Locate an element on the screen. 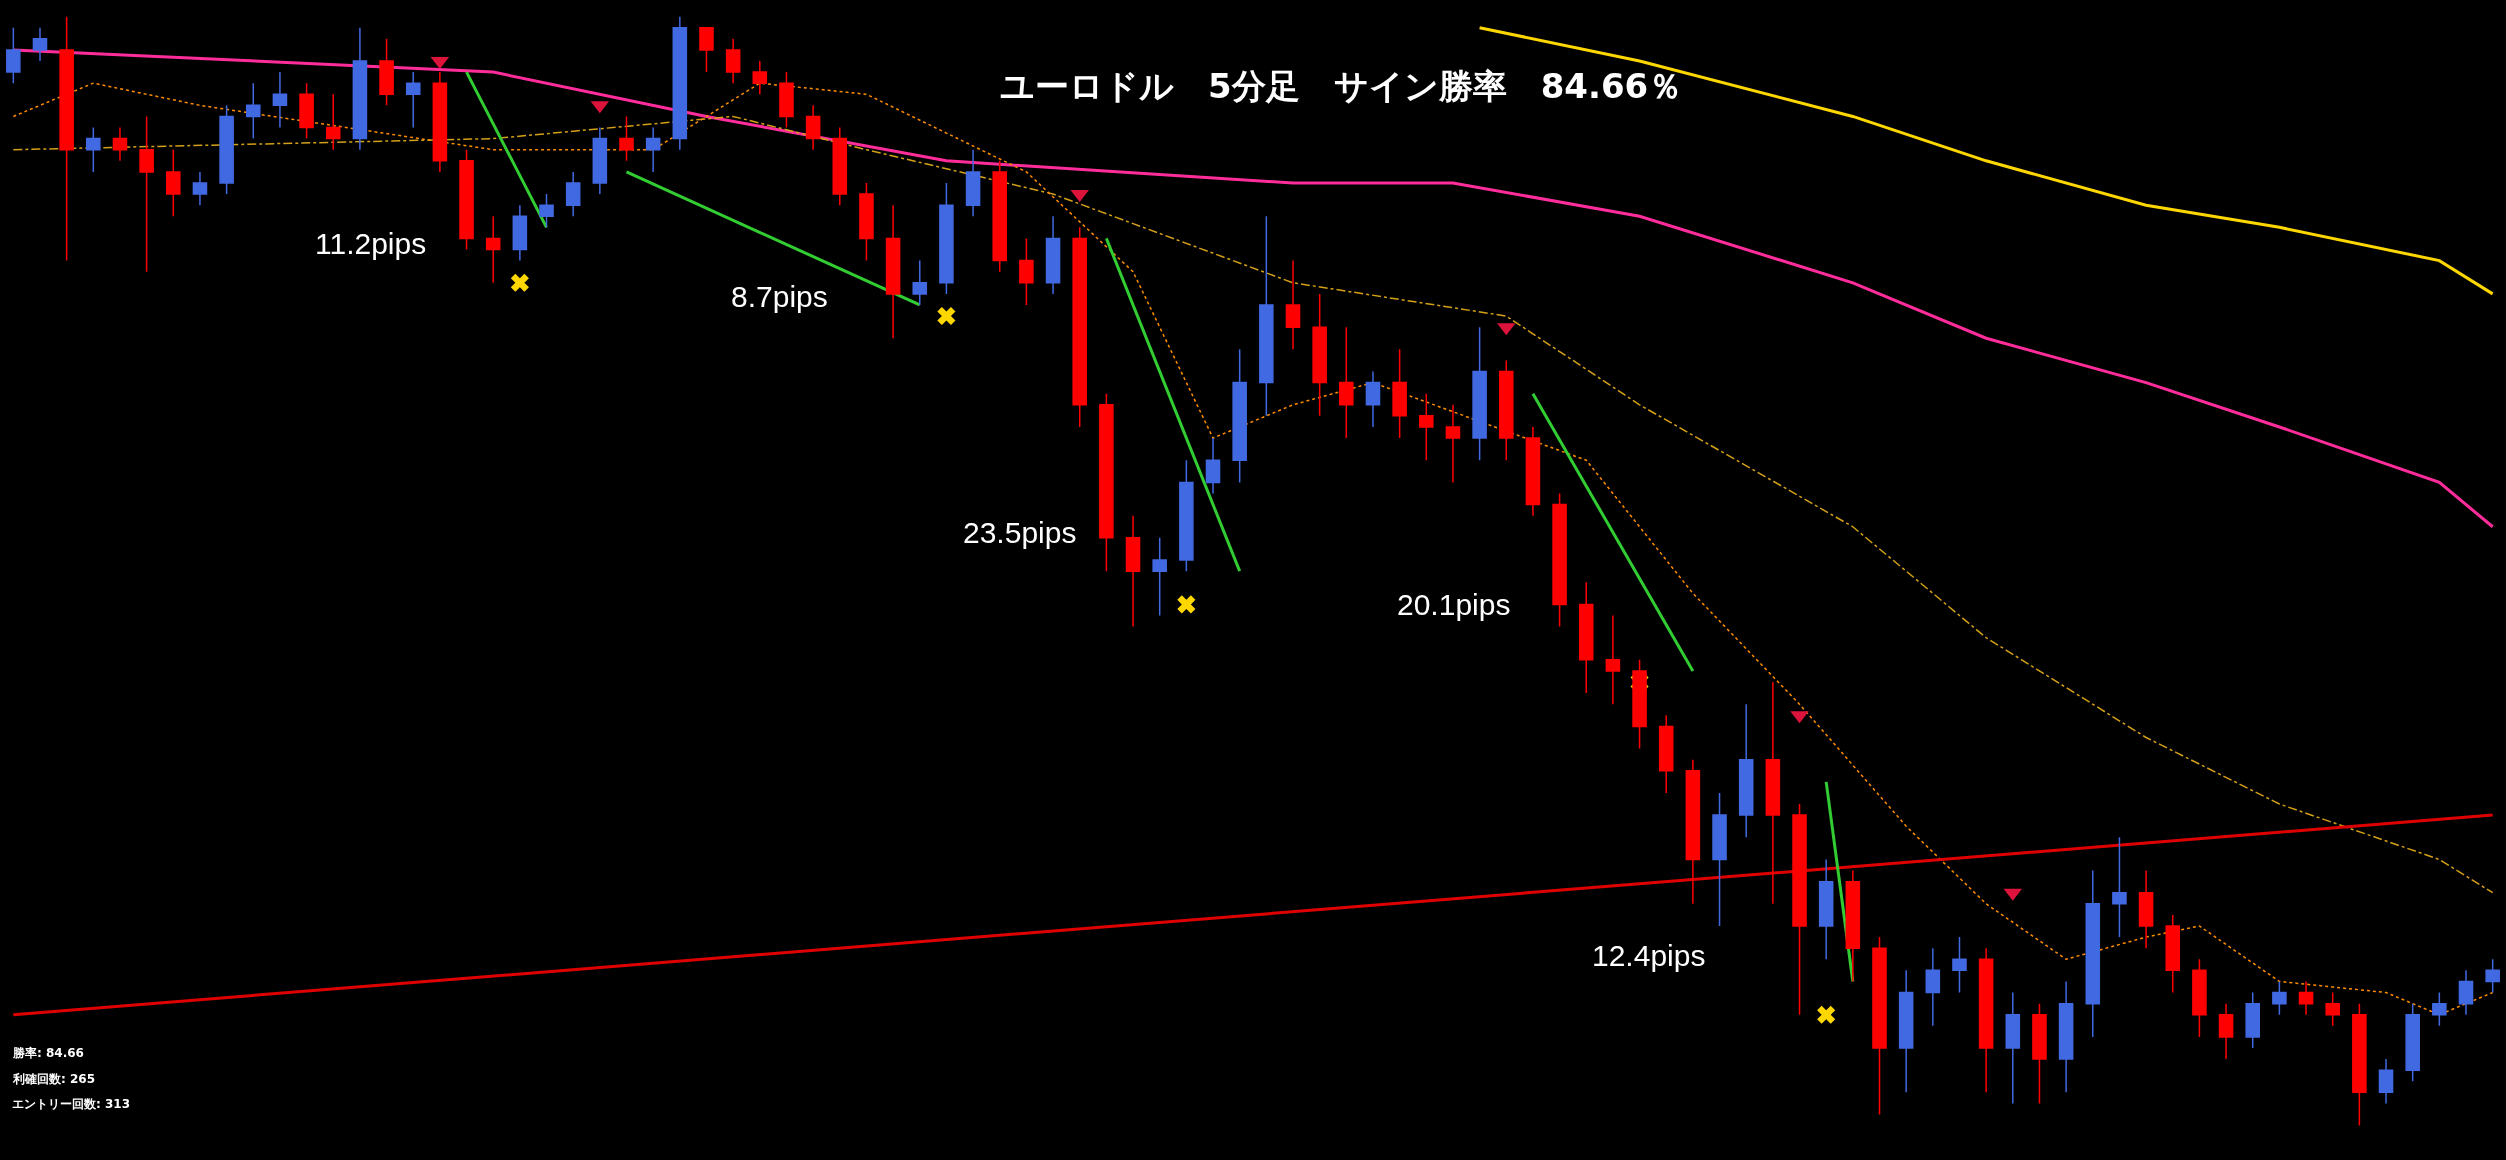 Image resolution: width=2506 pixels, height=1160 pixels. annotation: 20.1pips is located at coordinates (1454, 604).